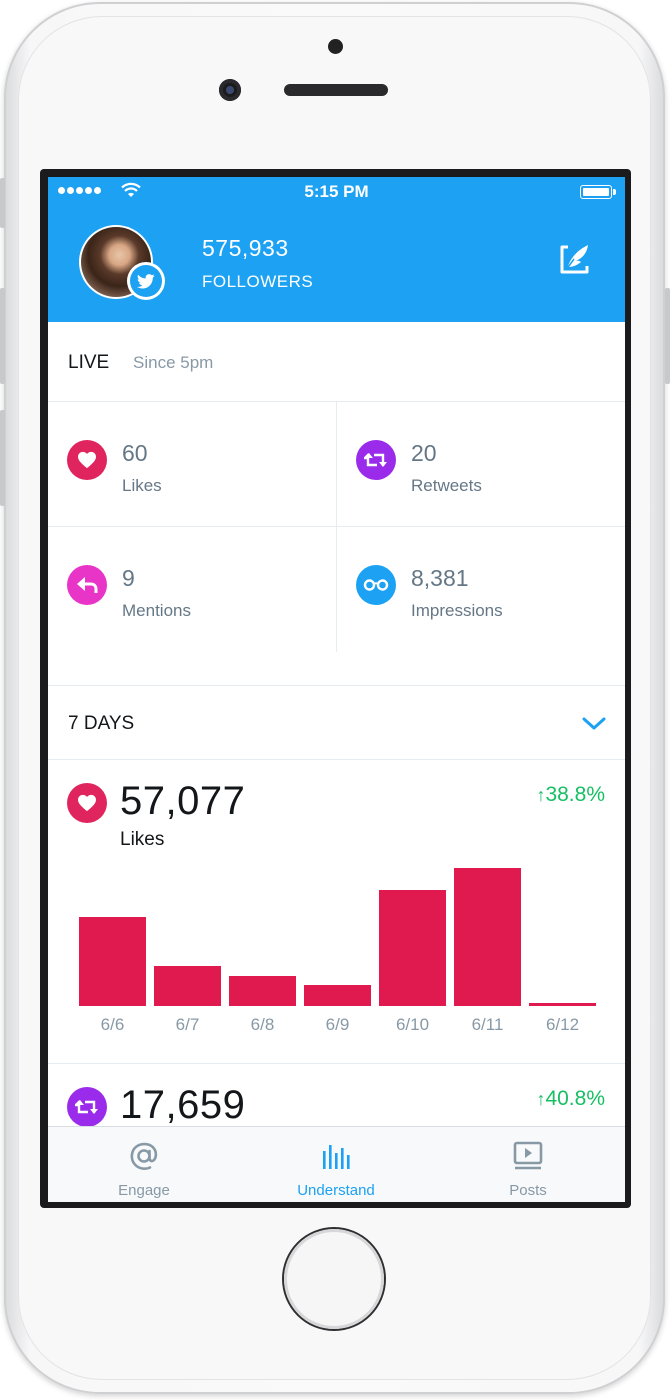 The height and width of the screenshot is (1400, 670). I want to click on stat-label: Retweets, so click(446, 485).